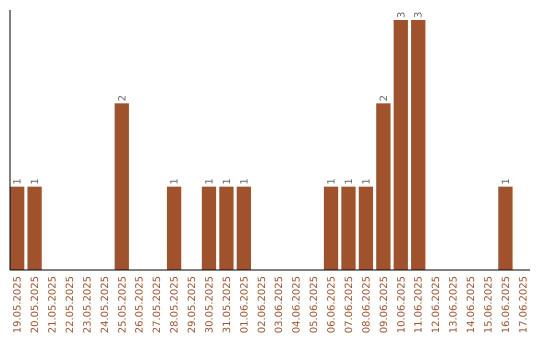 This screenshot has width=540, height=340. Describe the element at coordinates (122, 305) in the screenshot. I see `x-tick-label: 25.05.2025` at that location.